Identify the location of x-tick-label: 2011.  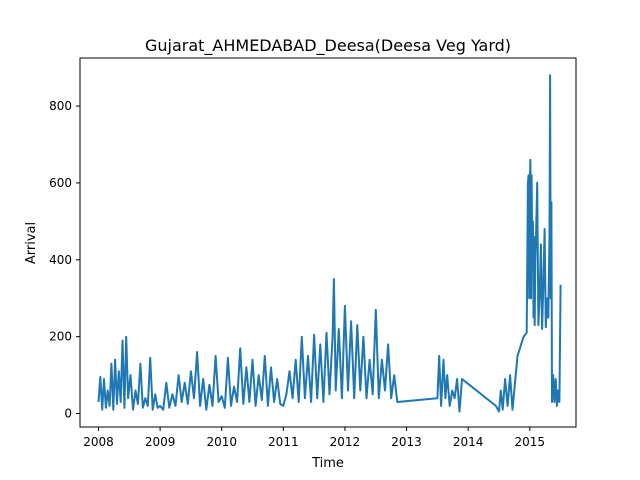
(283, 442).